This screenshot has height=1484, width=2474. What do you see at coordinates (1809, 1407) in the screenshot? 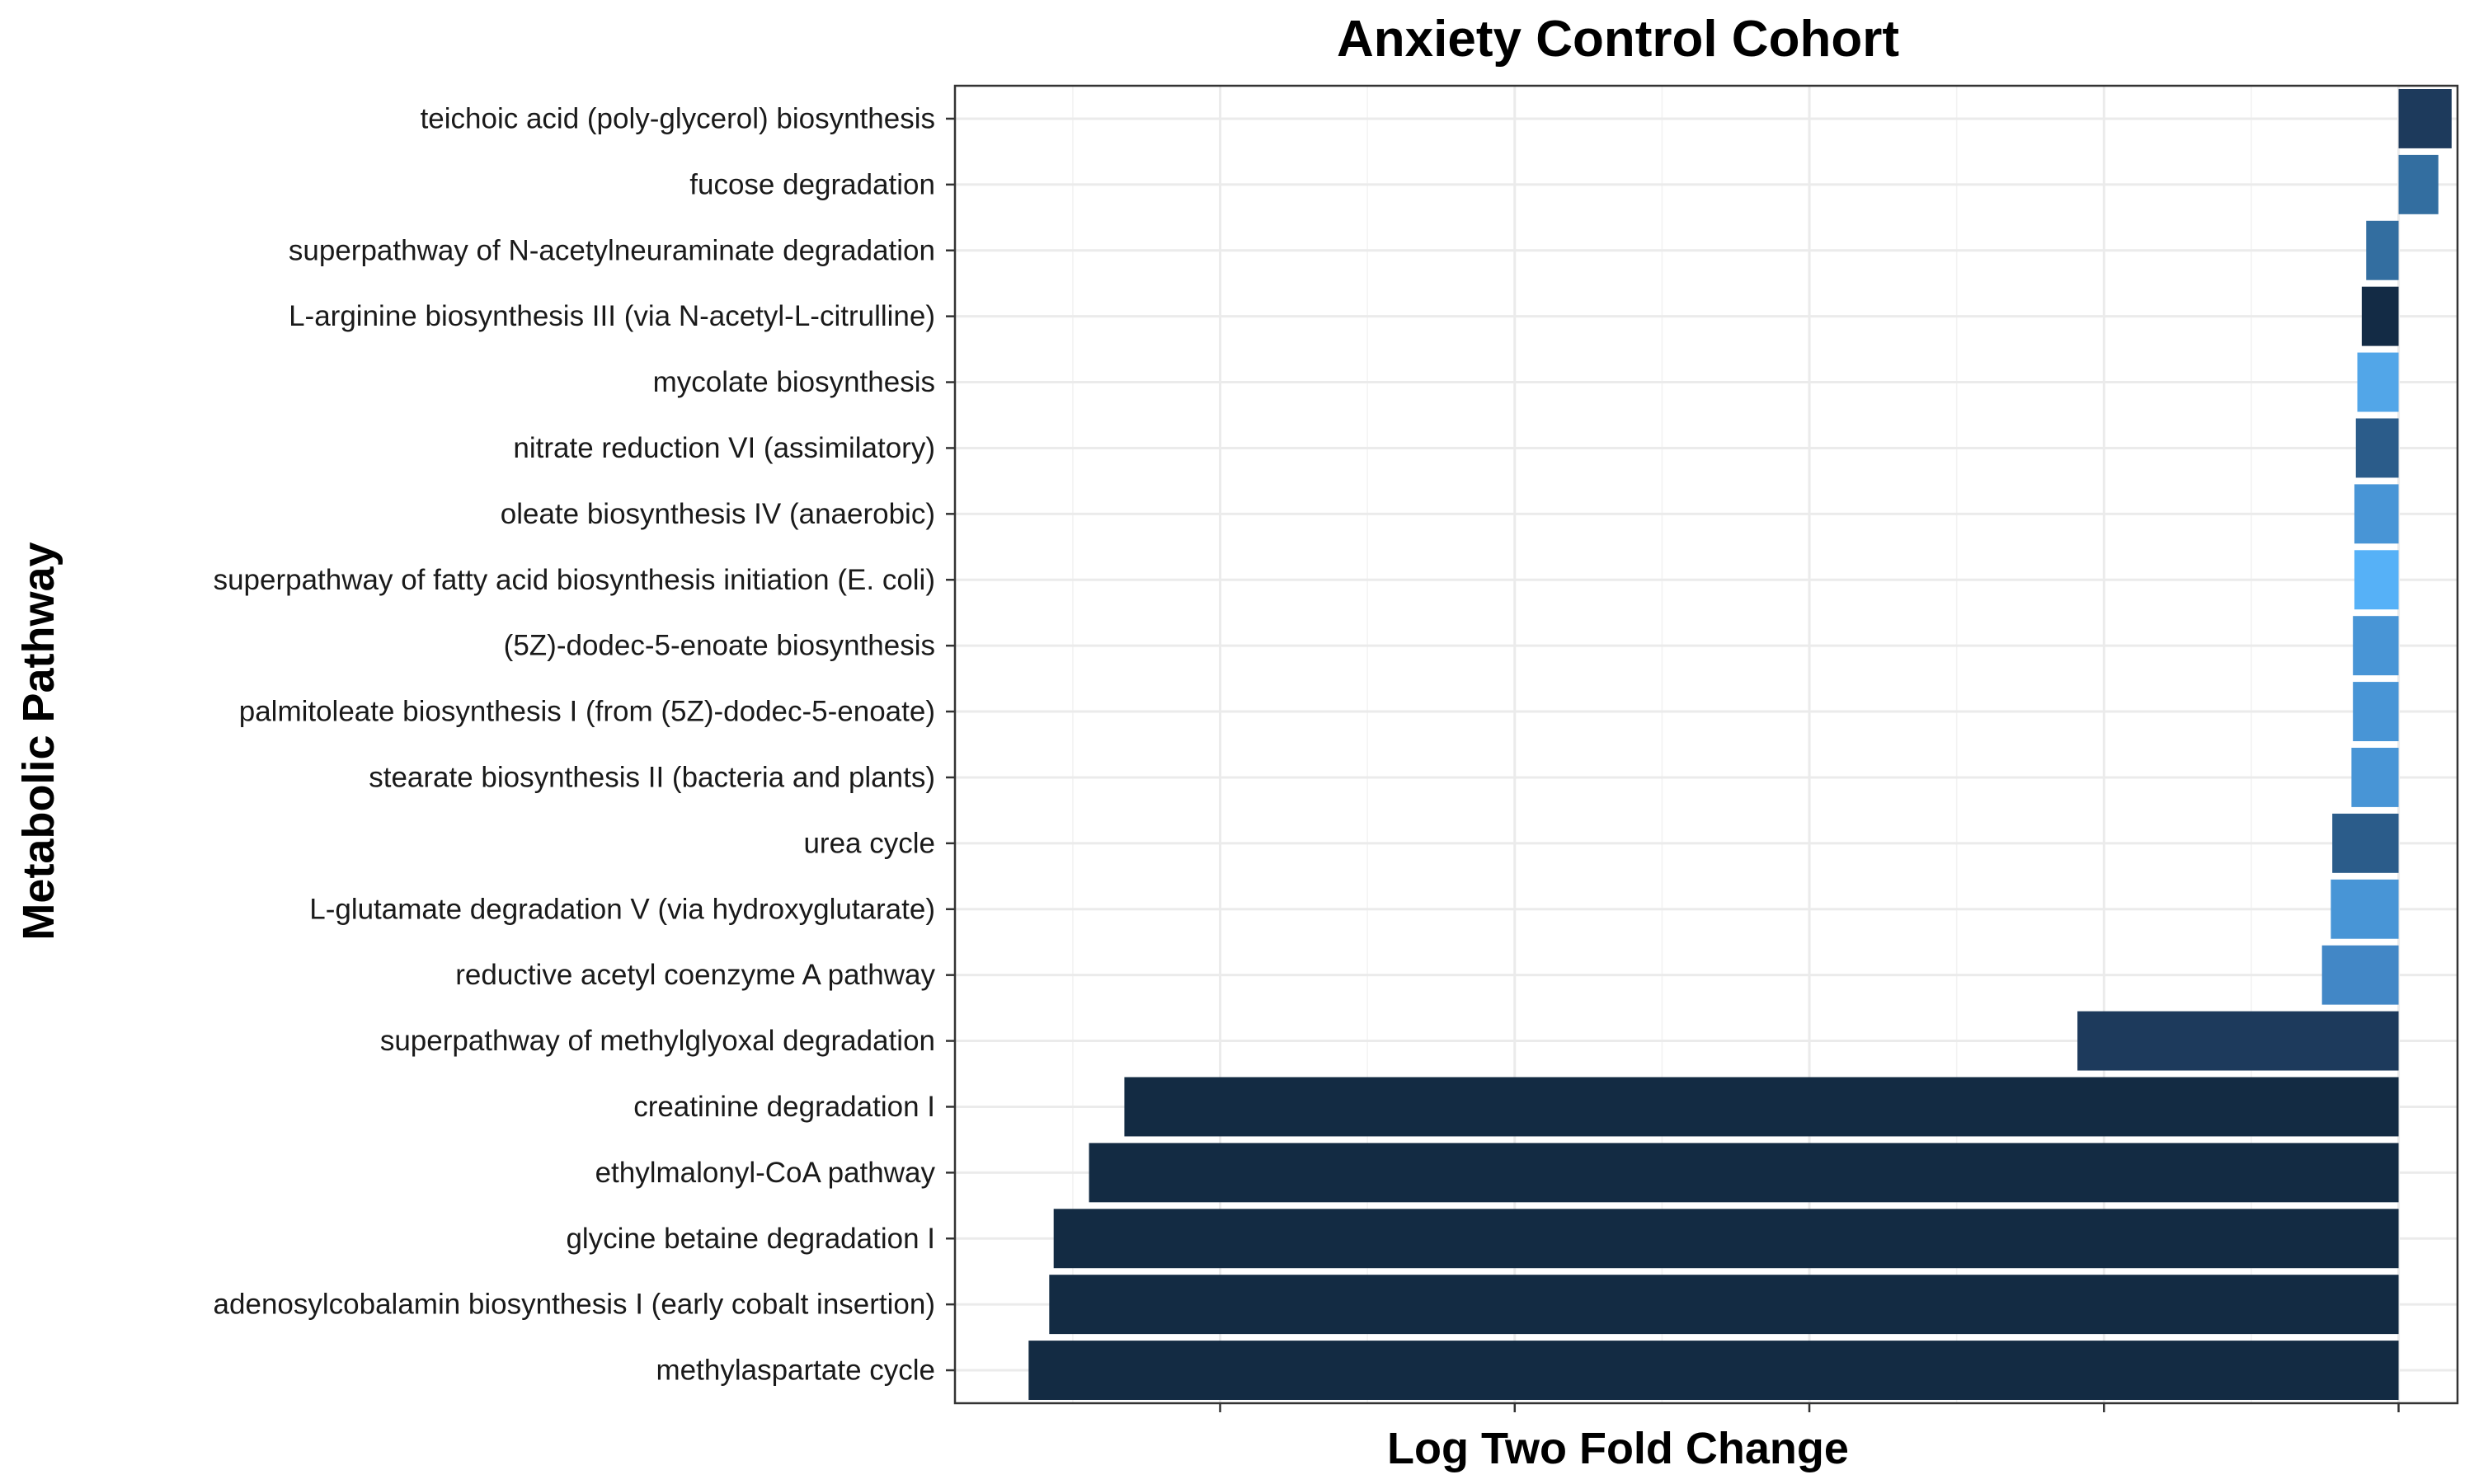
I see `x-axis-ticks` at bounding box center [1809, 1407].